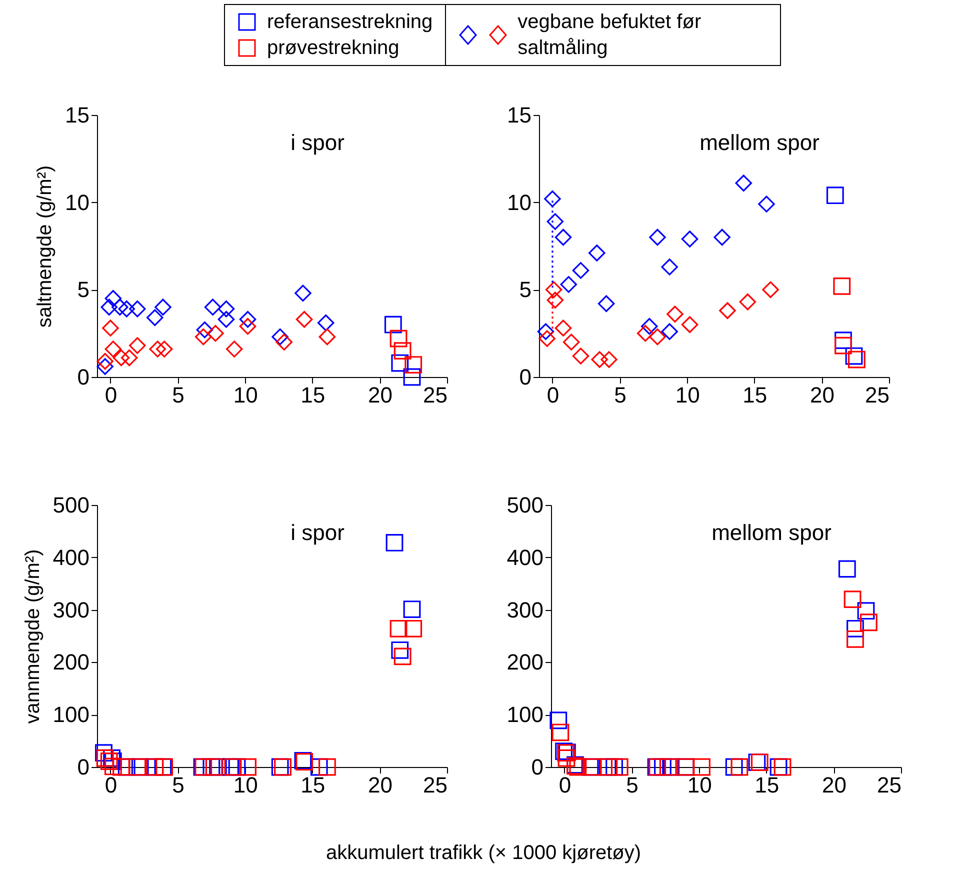 The image size is (967, 873). What do you see at coordinates (45, 246) in the screenshot?
I see `y-axis-title: saltmengde (g/m²)` at bounding box center [45, 246].